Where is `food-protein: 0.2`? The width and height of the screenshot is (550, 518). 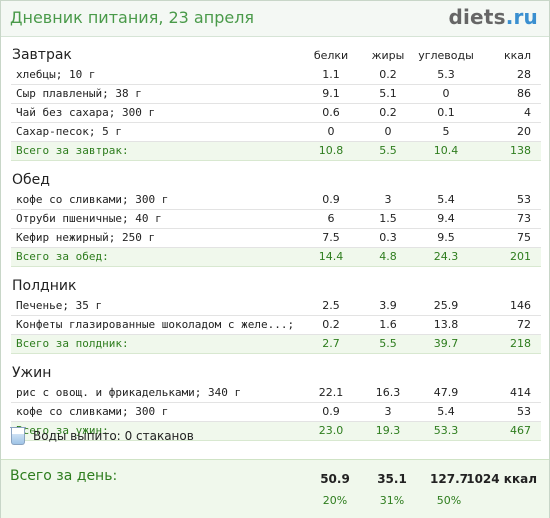
food-protein: 0.2 is located at coordinates (331, 325).